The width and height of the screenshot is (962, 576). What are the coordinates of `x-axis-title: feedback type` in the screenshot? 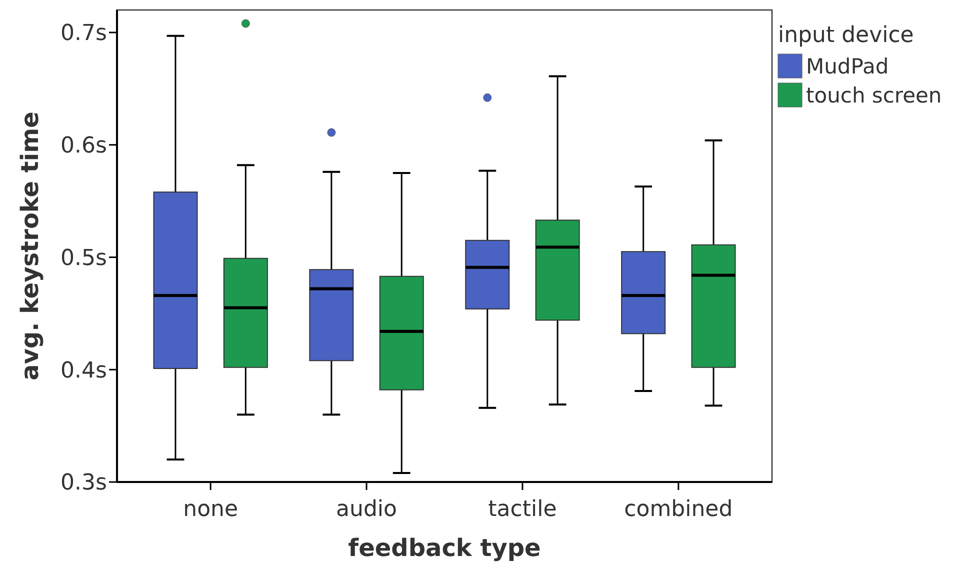 It's located at (444, 548).